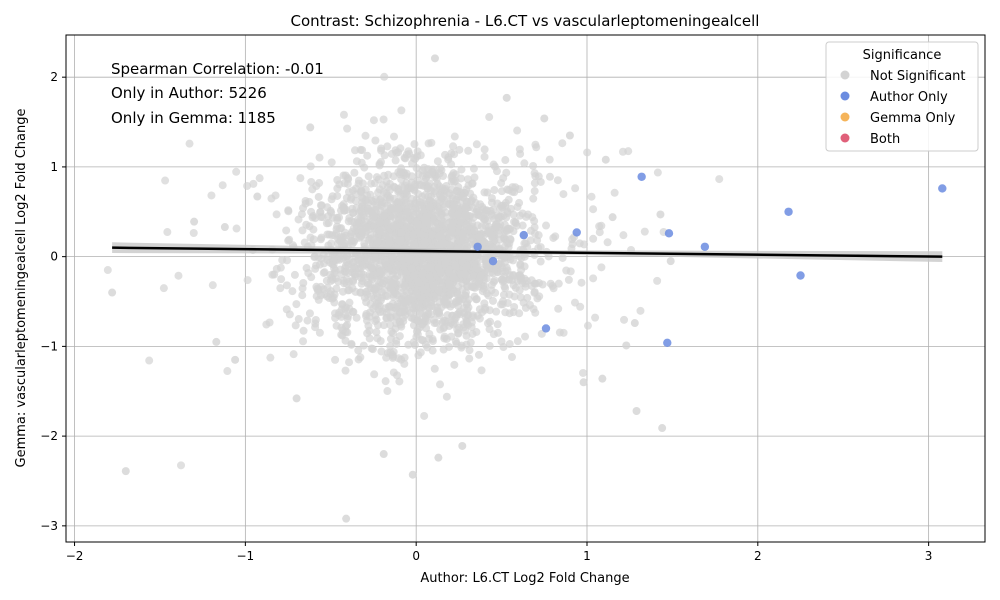  I want to click on legend-label-both: Both, so click(885, 139).